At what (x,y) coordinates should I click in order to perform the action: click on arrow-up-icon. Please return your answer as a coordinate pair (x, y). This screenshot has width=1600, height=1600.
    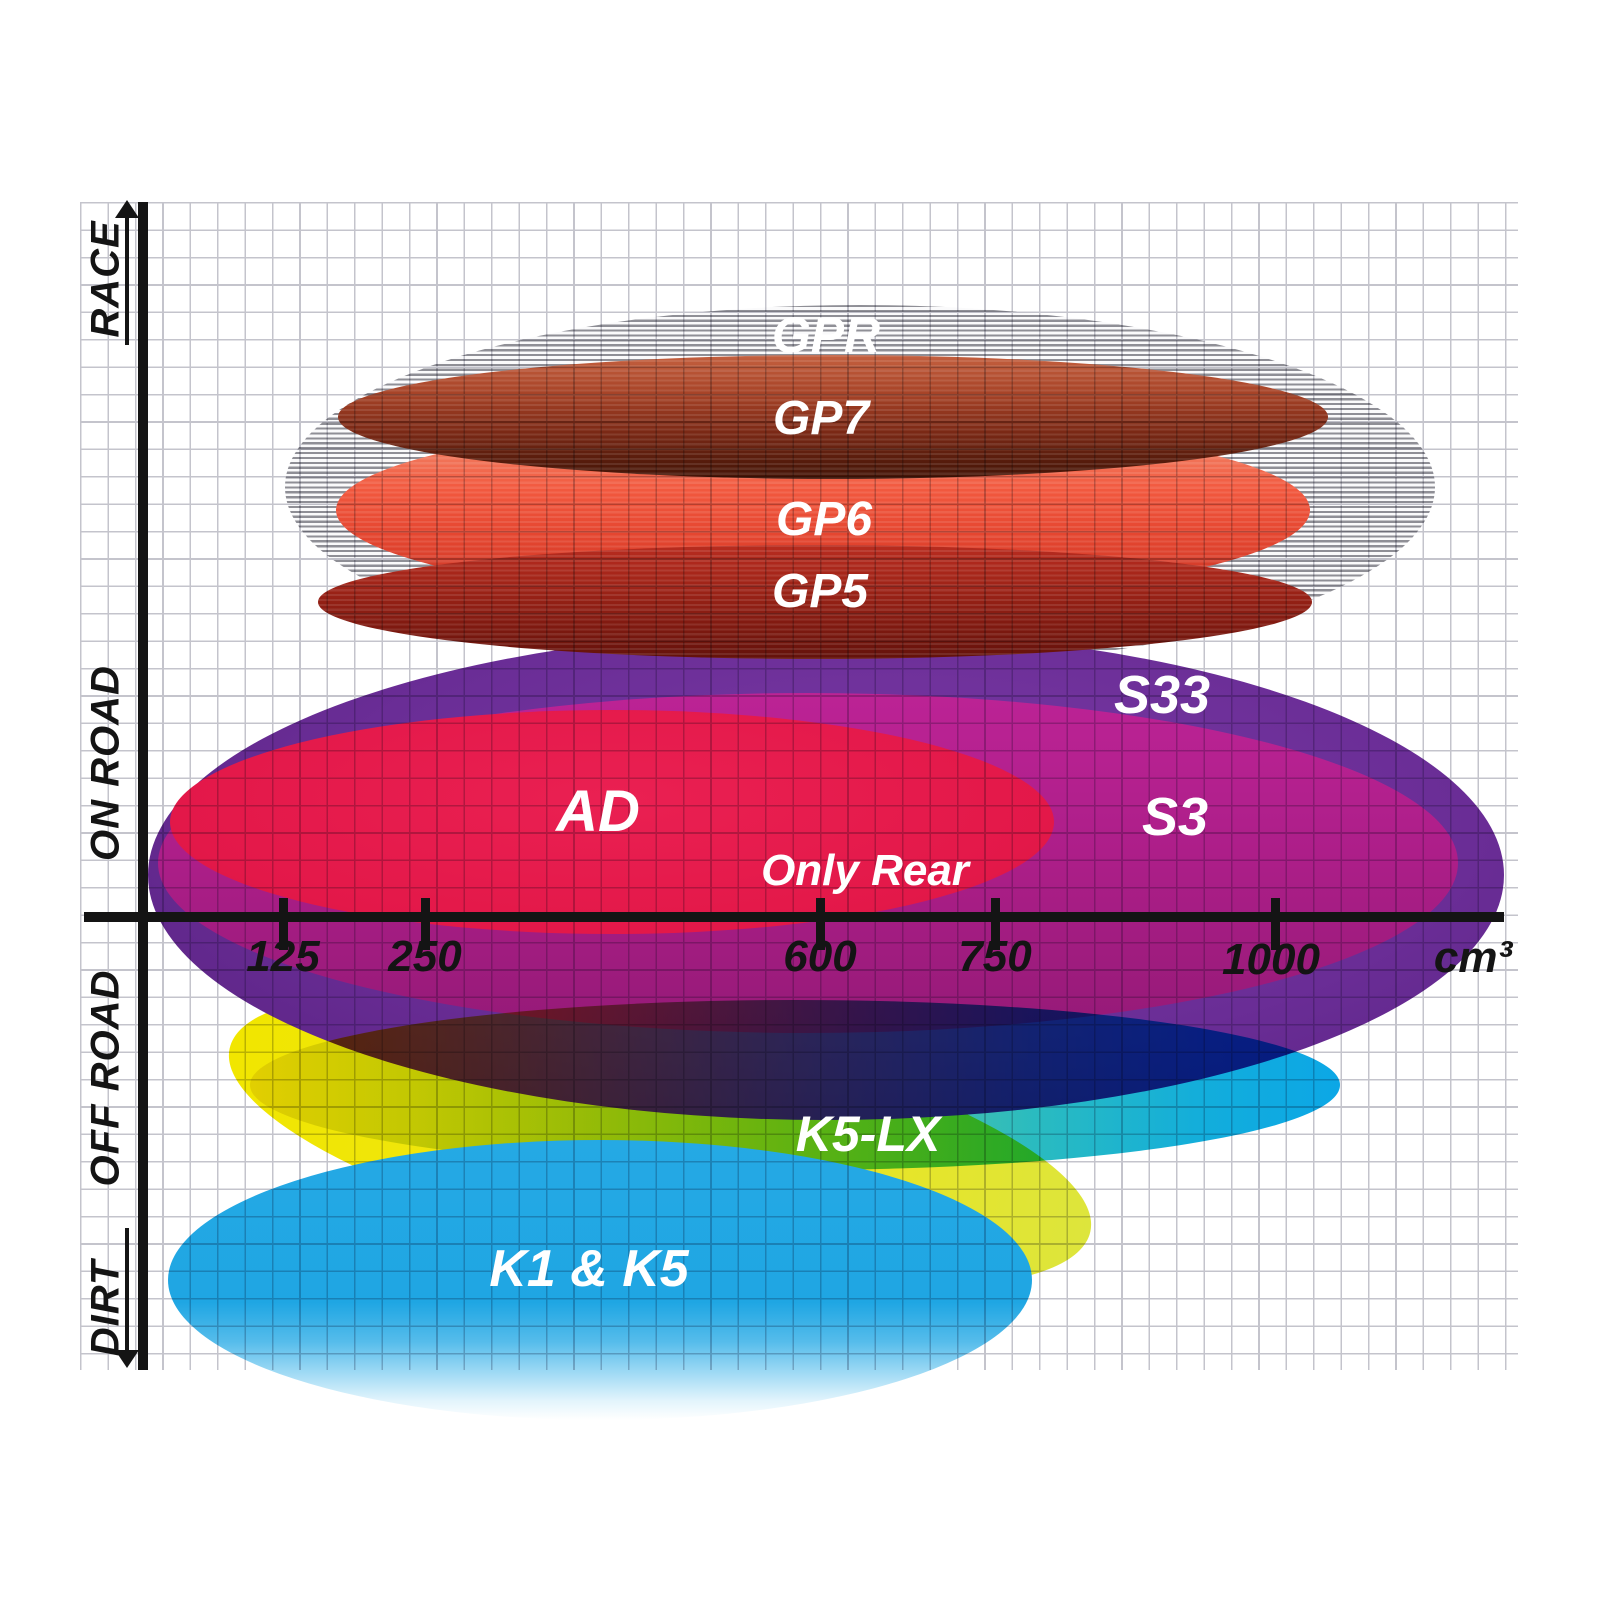
    Looking at the image, I should click on (127, 209).